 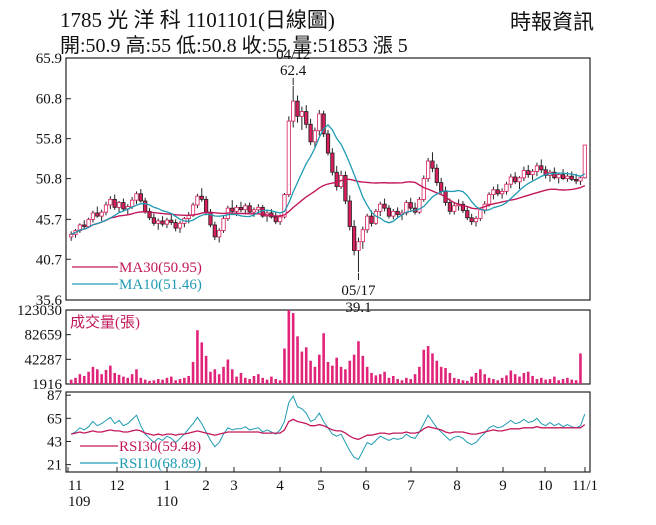 I want to click on ma30-line, so click(x=328, y=207).